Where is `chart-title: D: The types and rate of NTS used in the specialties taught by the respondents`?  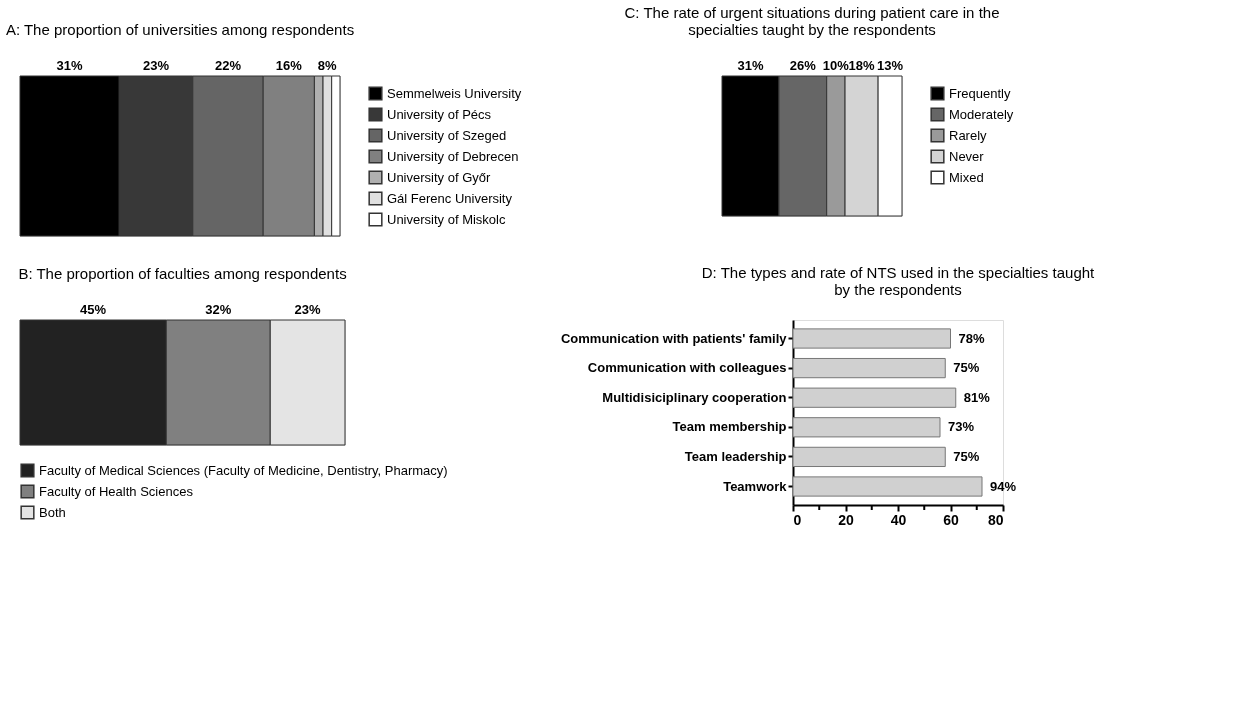
chart-title: D: The types and rate of NTS used in the specialties taught by the respondents is located at coordinates (898, 281).